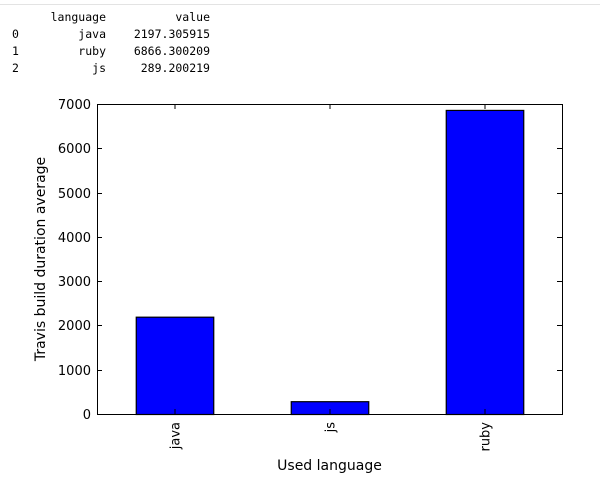 Image resolution: width=600 pixels, height=482 pixels. What do you see at coordinates (171, 51) in the screenshot?
I see `row-value: 6866.300209` at bounding box center [171, 51].